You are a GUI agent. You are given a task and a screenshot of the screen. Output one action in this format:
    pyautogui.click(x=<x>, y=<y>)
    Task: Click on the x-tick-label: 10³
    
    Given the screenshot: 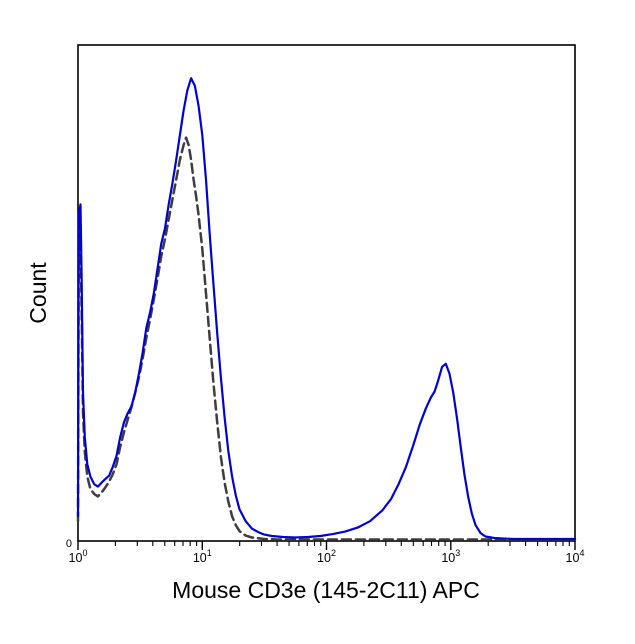 What is the action you would take?
    pyautogui.click(x=450, y=556)
    